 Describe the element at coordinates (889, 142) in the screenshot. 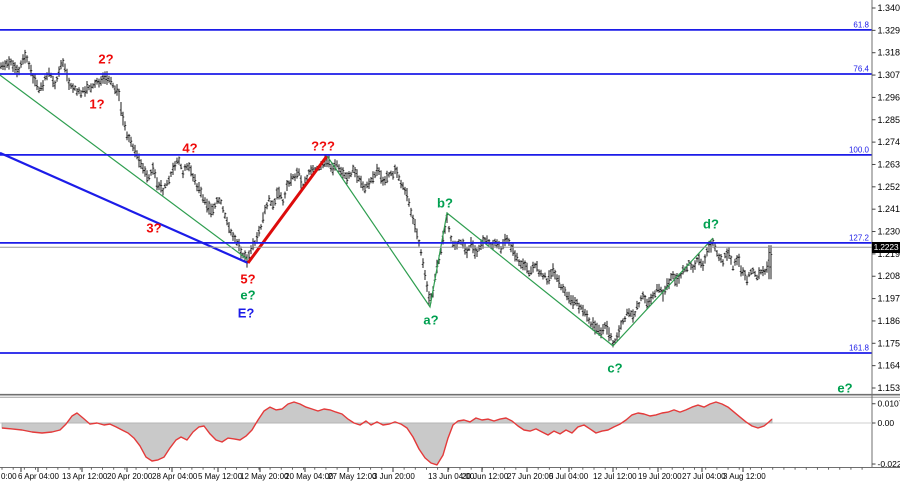

I see `price-axis-label: 1.2740` at that location.